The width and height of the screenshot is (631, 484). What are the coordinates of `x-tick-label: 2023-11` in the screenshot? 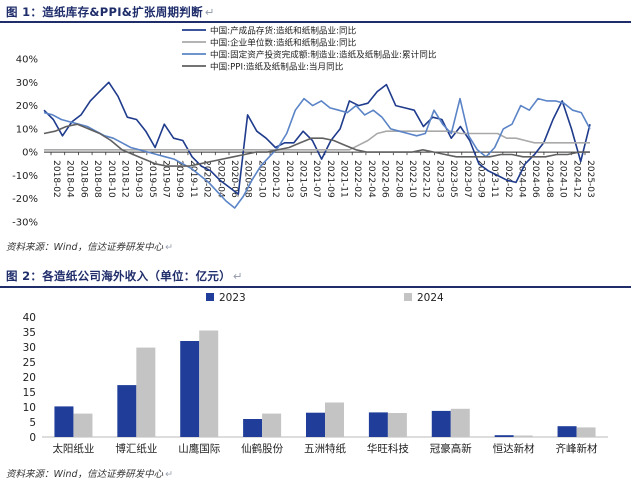 It's located at (494, 179).